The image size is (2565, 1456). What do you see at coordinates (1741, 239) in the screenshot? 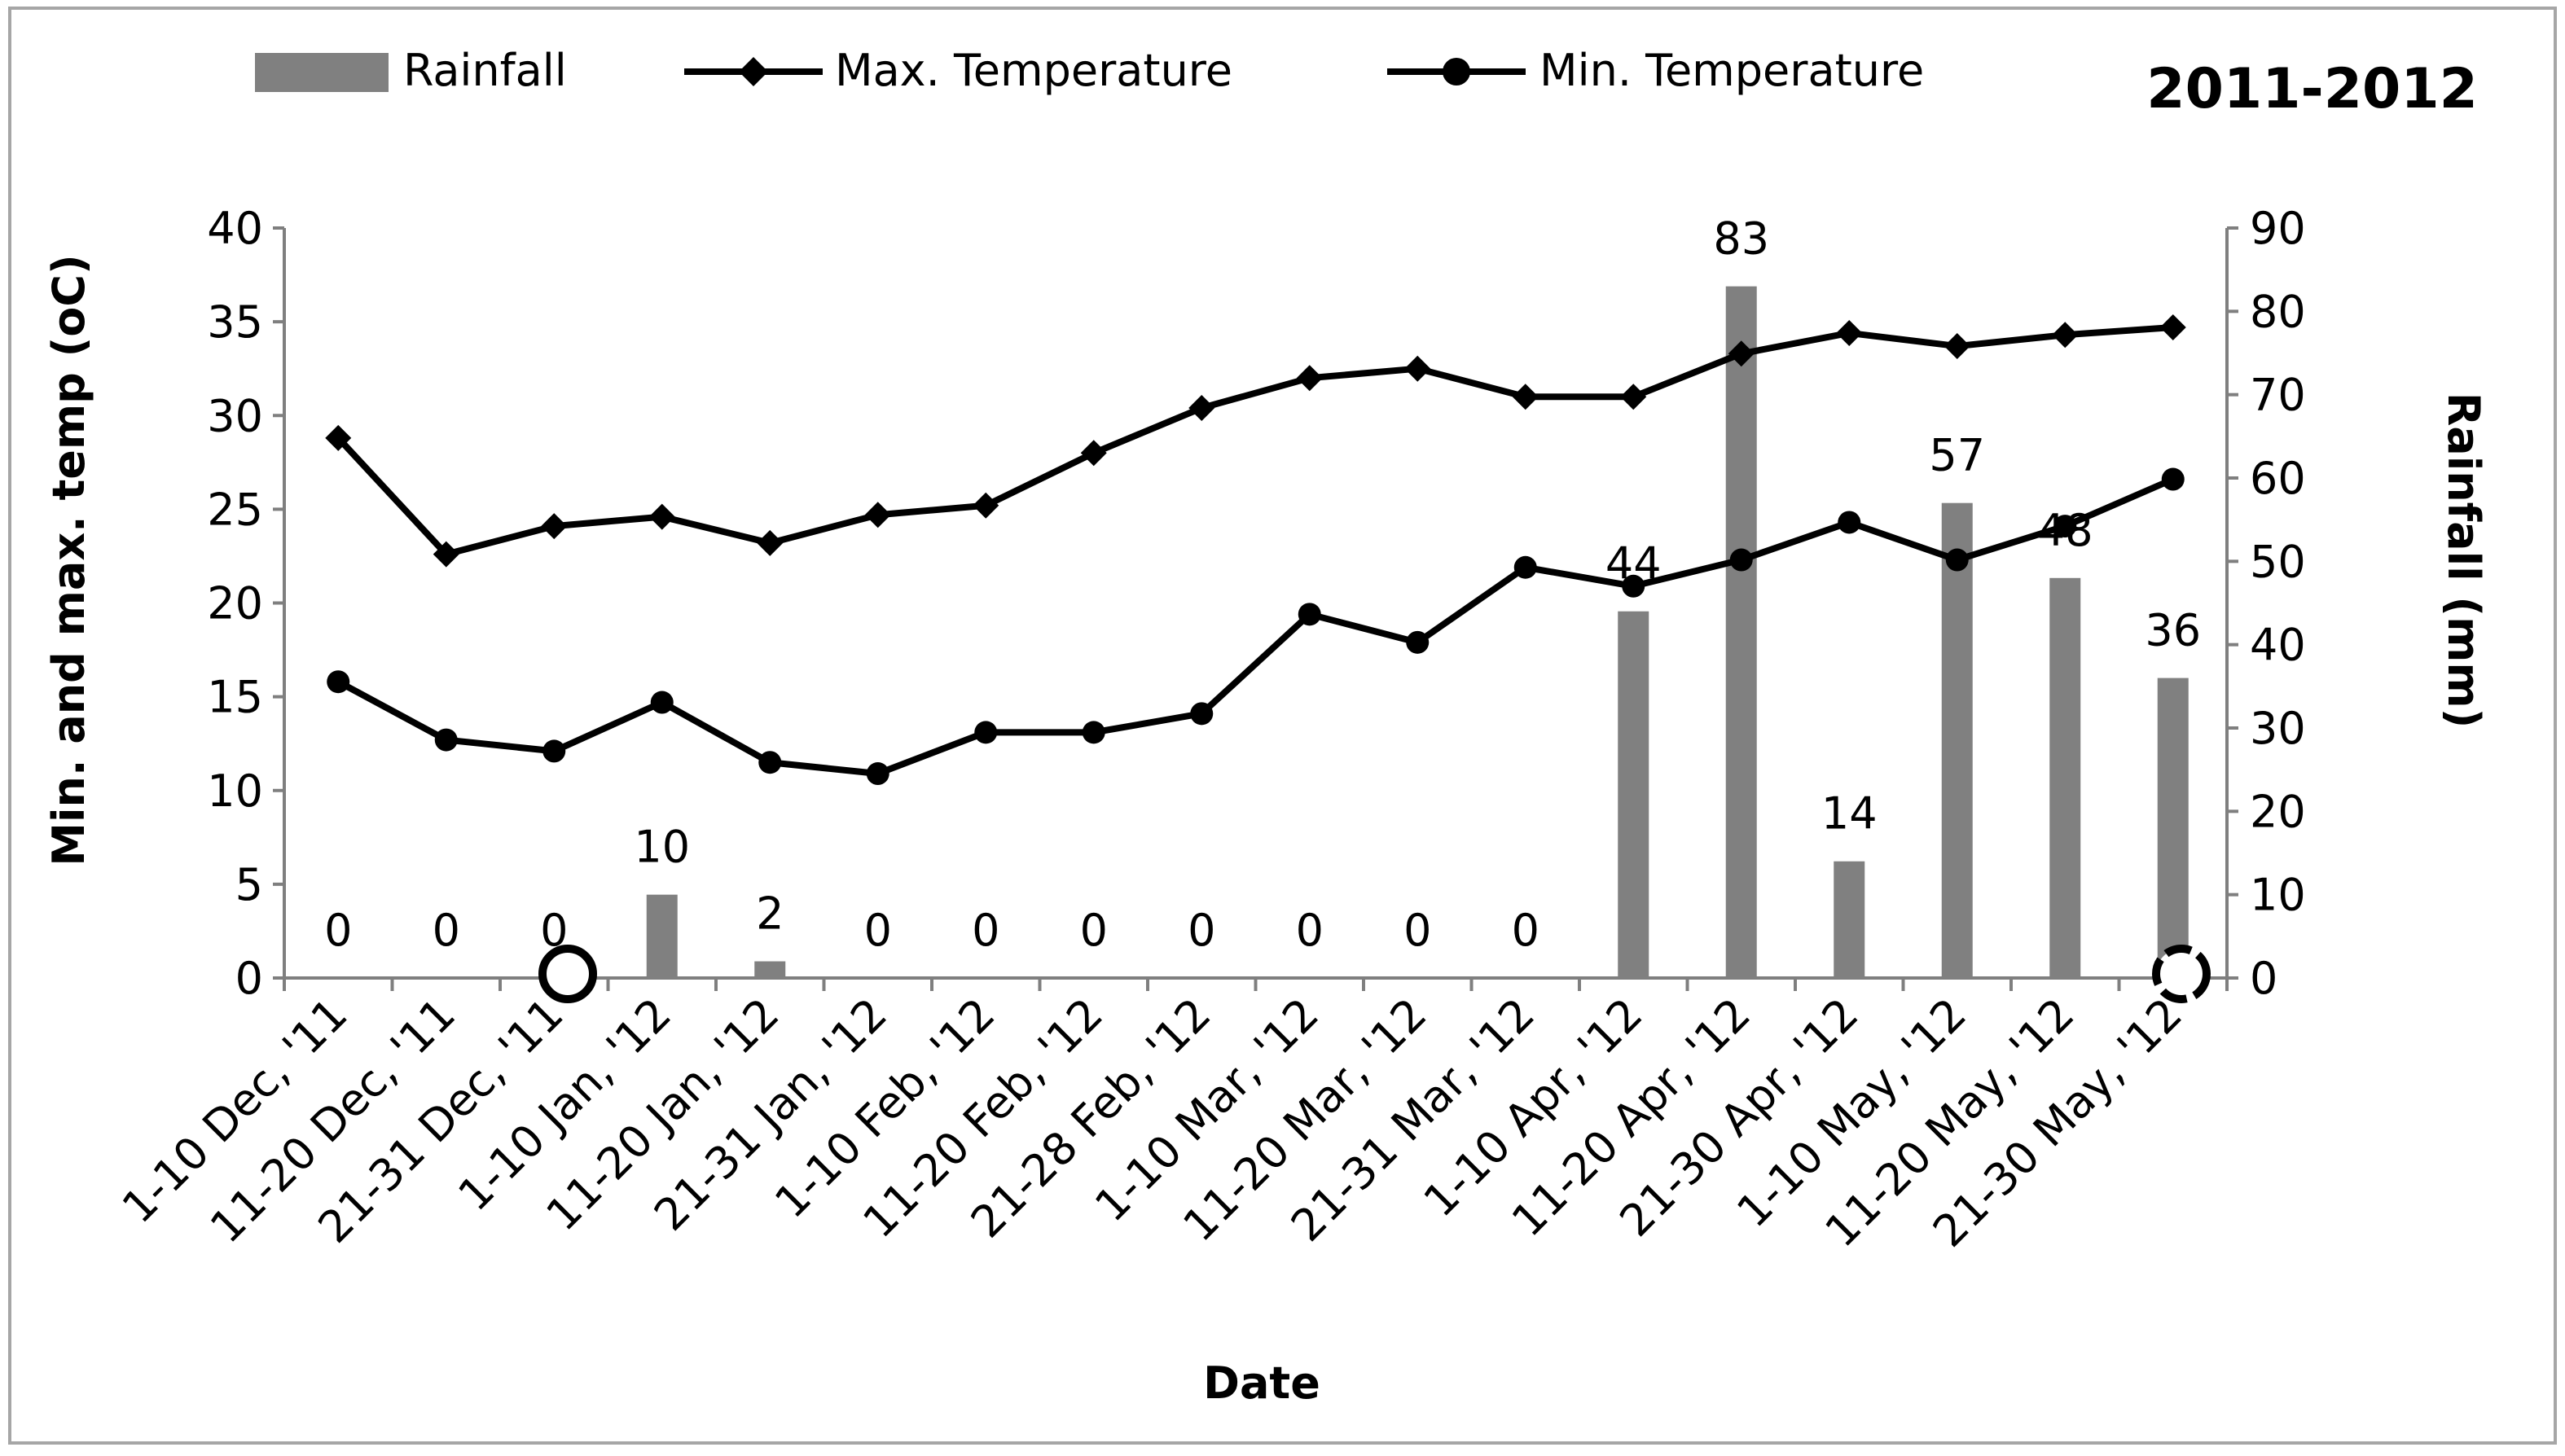
I see `rainfall-data-label: 83` at bounding box center [1741, 239].